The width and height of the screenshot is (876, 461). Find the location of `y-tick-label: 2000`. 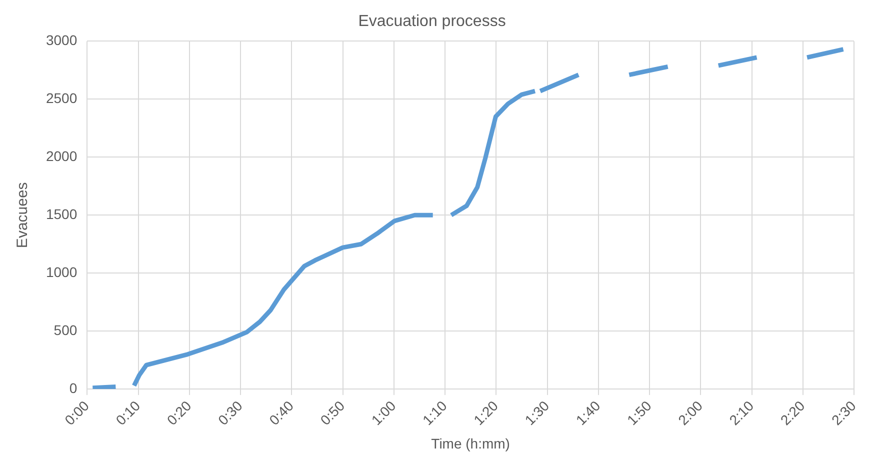

y-tick-label: 2000 is located at coordinates (62, 156).